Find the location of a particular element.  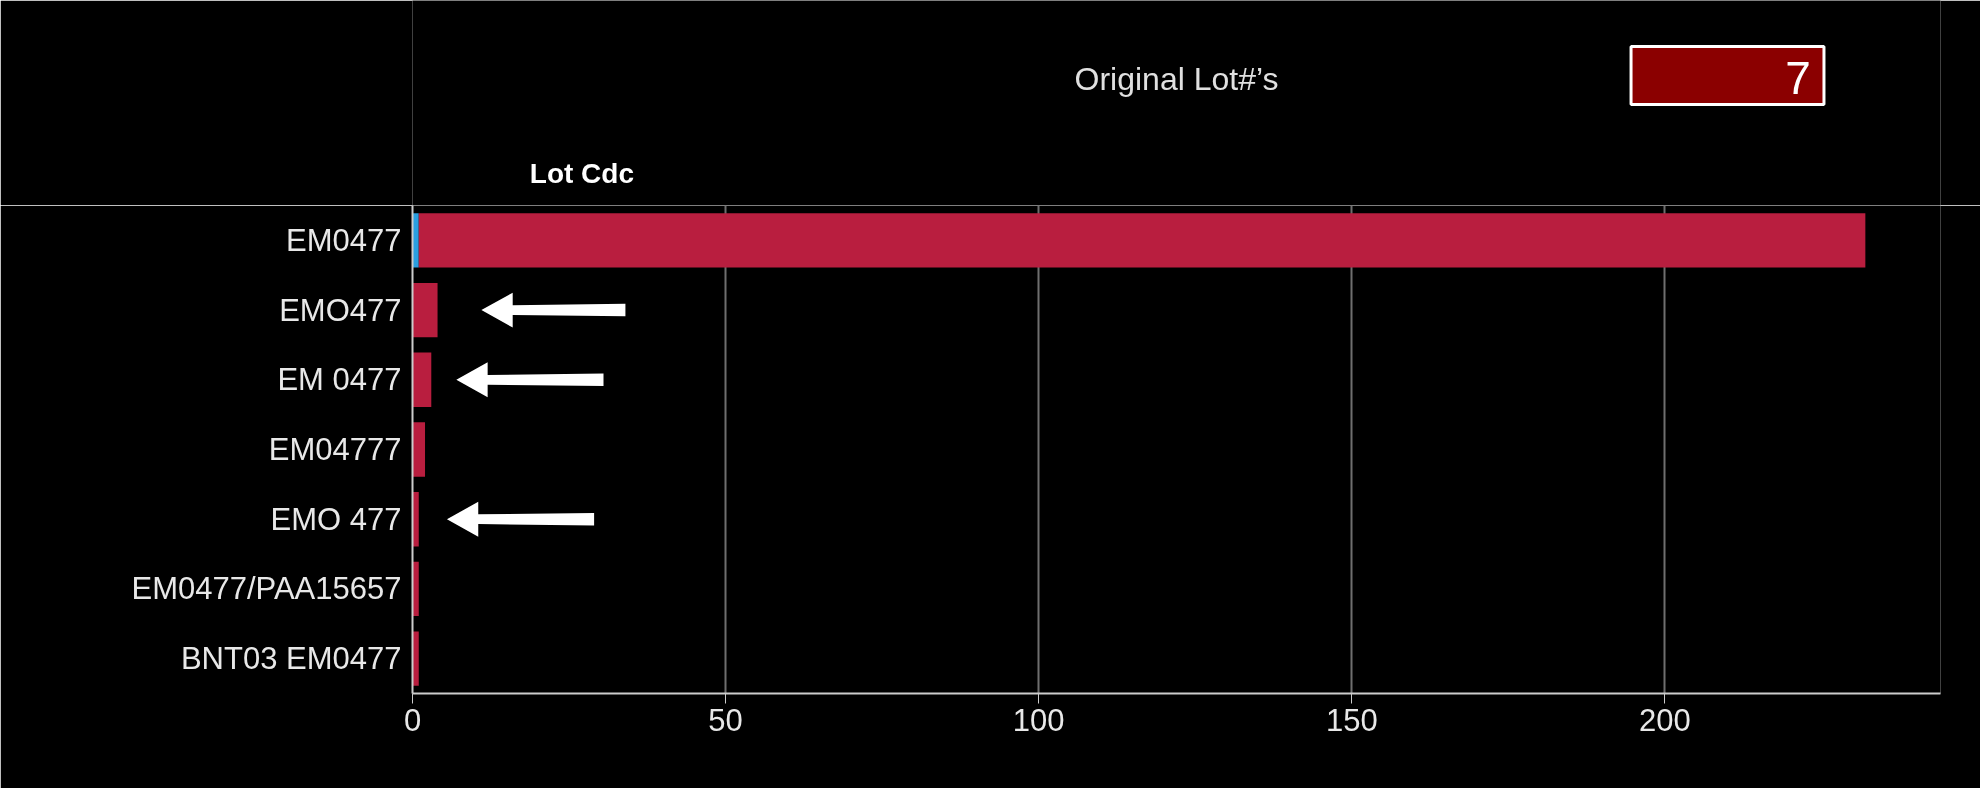

x-tick-label: 150 is located at coordinates (1351, 720).